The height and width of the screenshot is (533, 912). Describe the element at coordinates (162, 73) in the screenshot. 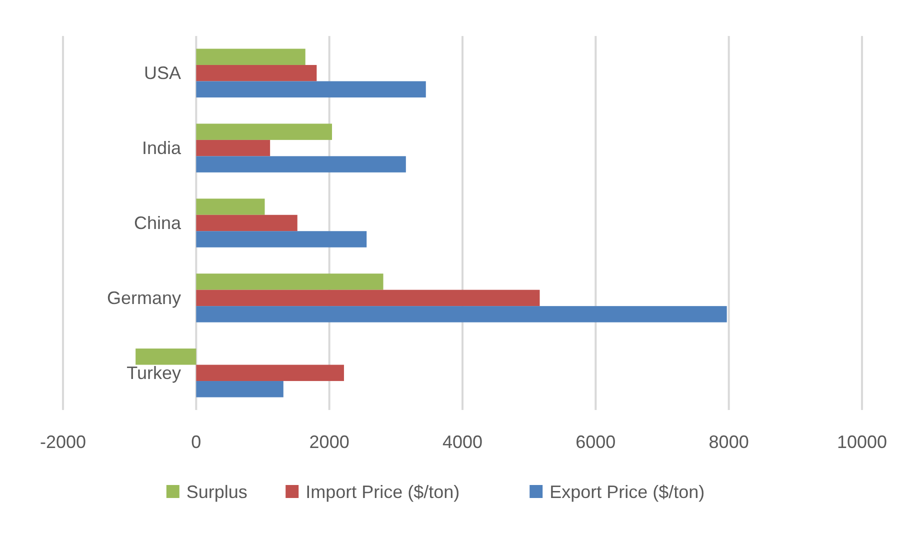

I see `y-tick-label: USA` at that location.